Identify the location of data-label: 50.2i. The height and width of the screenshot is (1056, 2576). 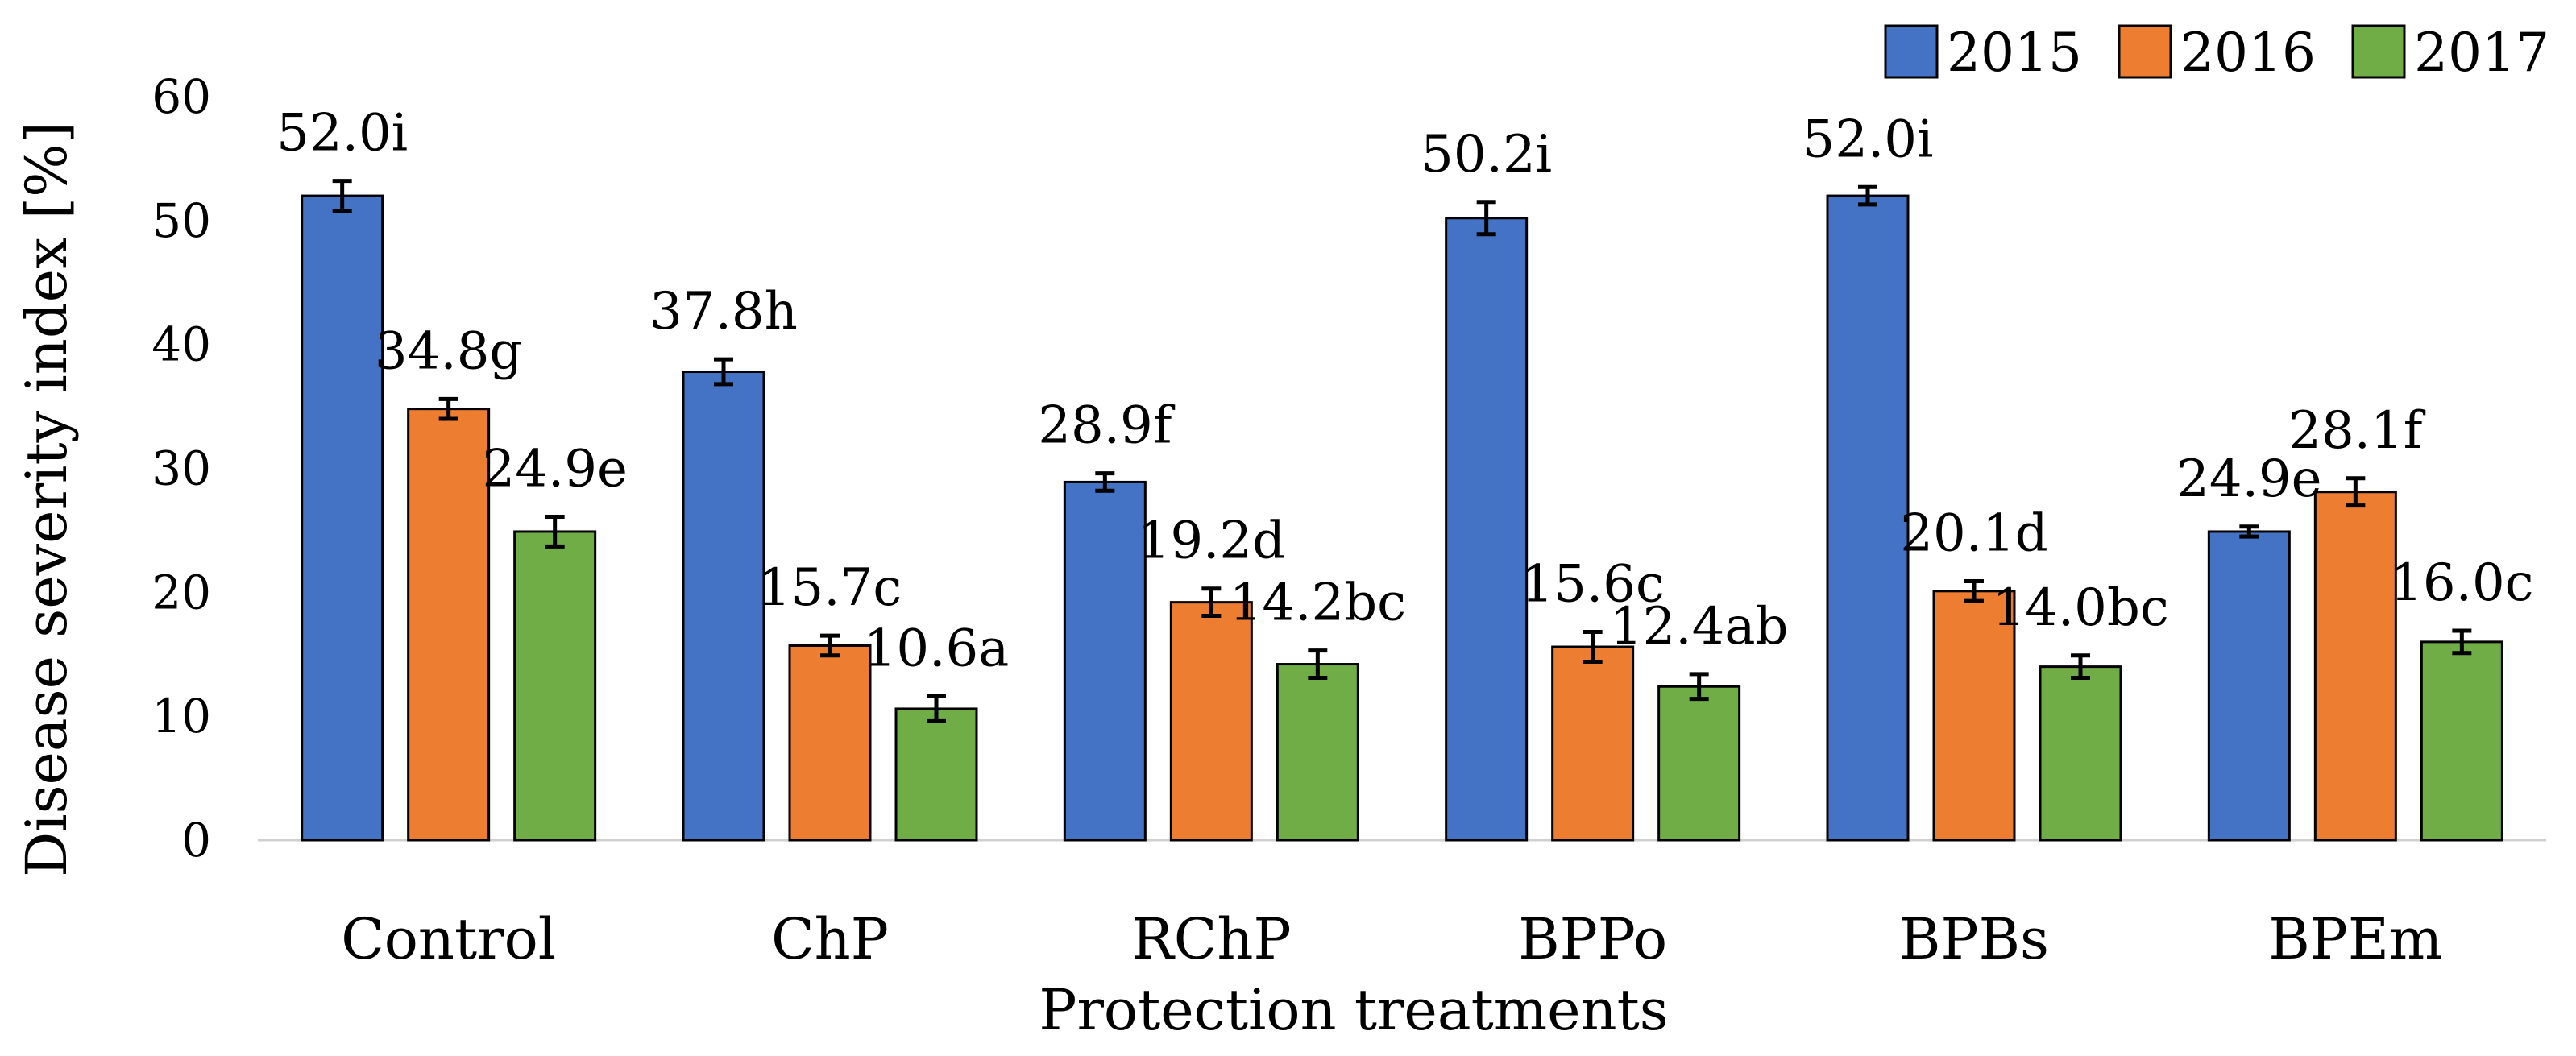
(1486, 154).